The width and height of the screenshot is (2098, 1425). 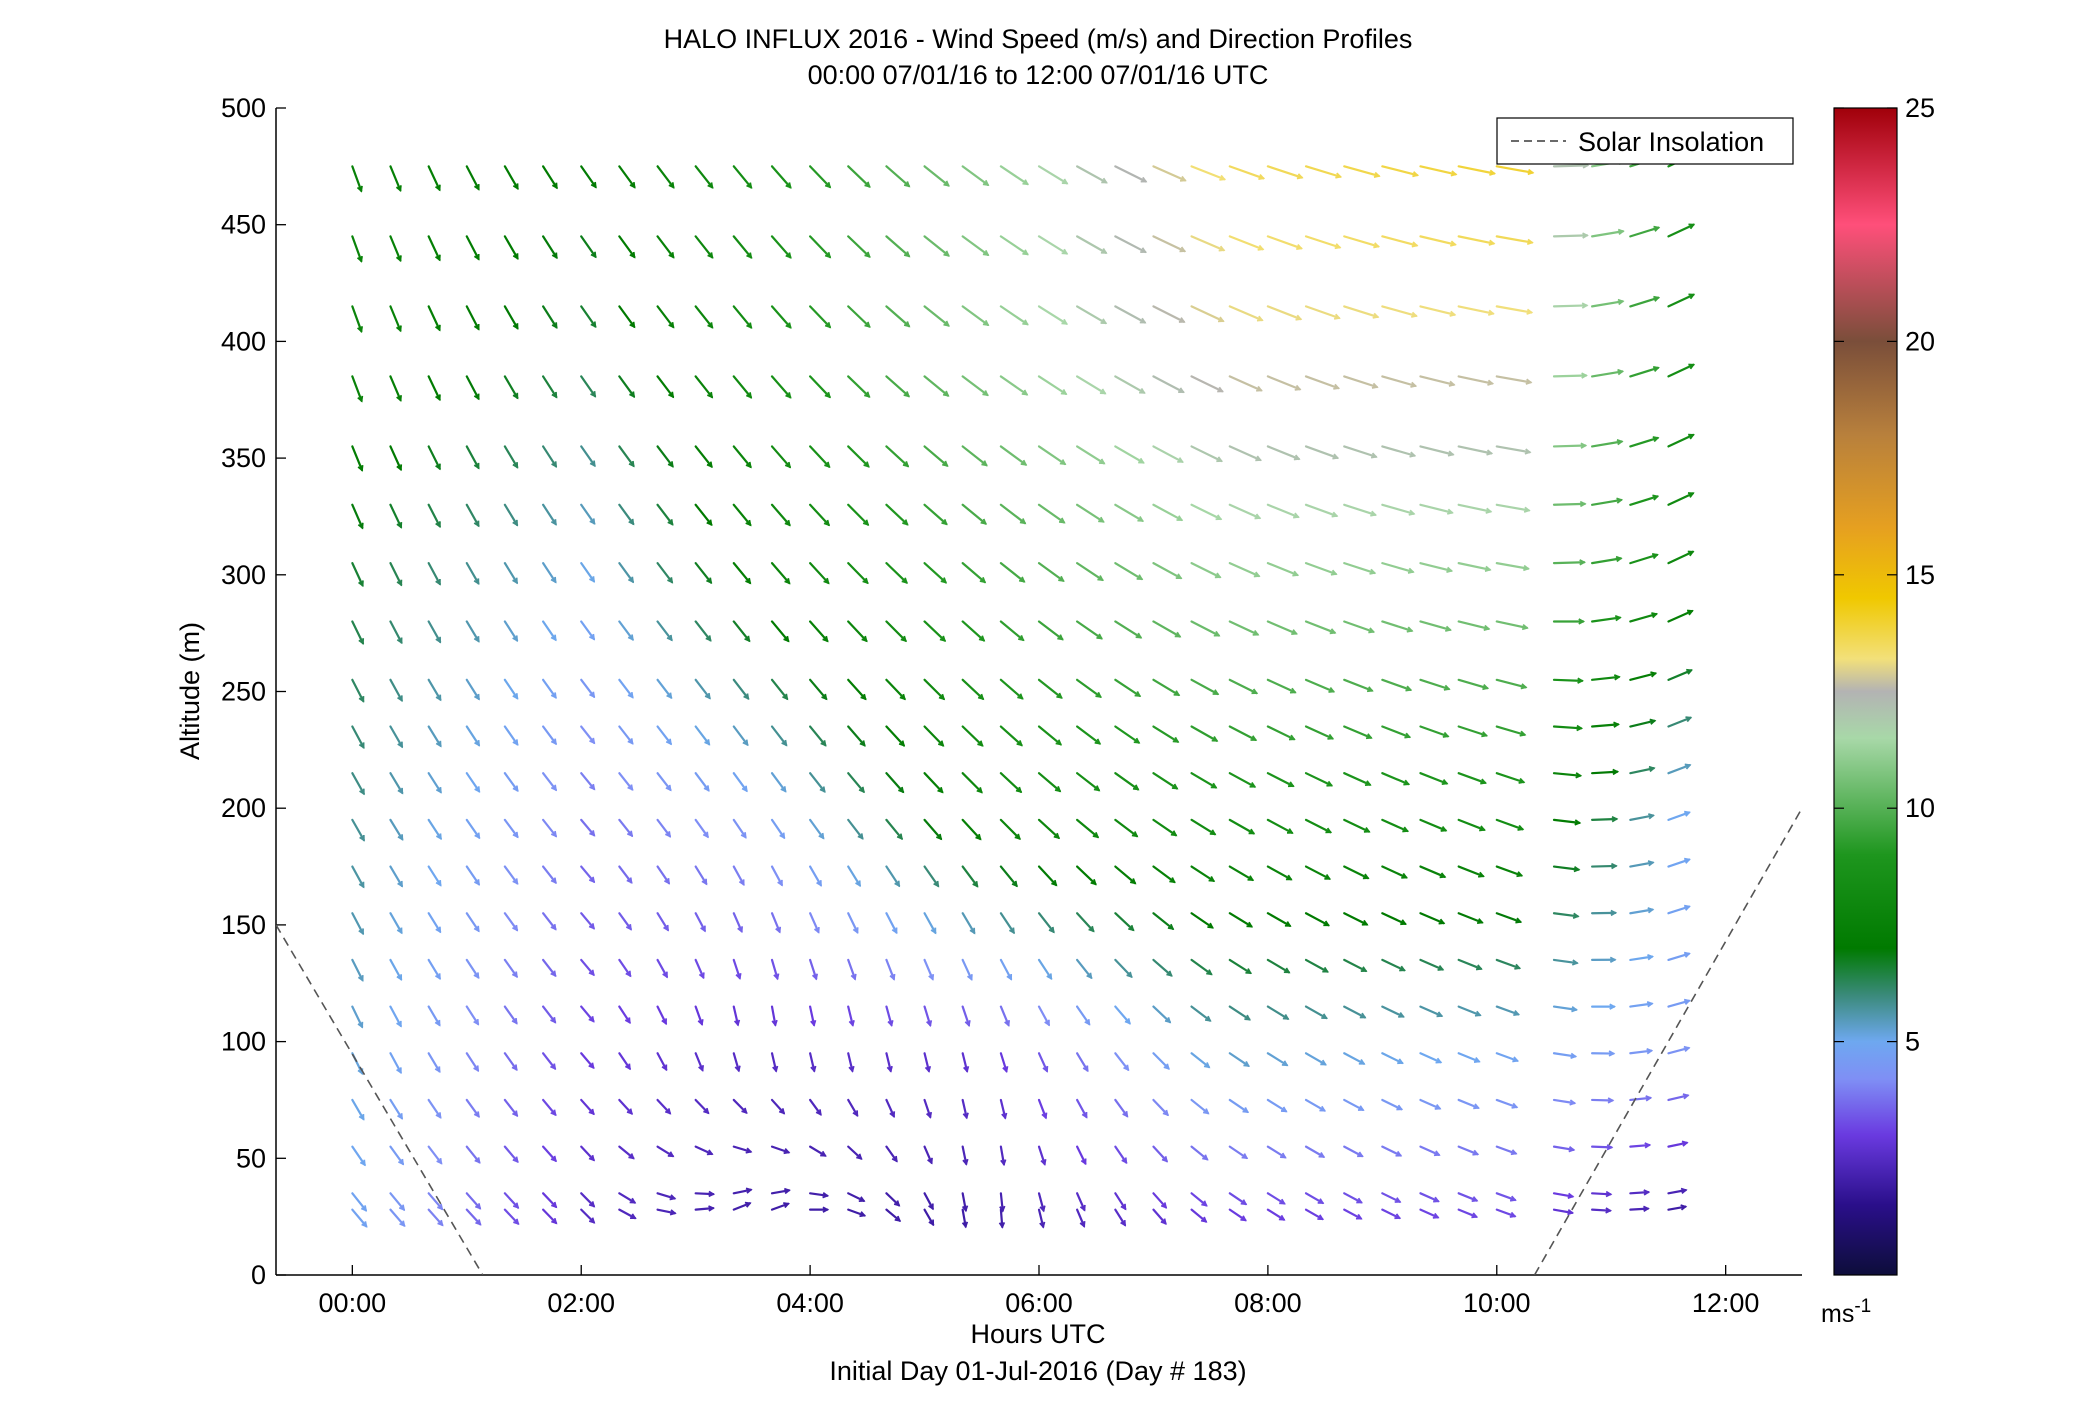 What do you see at coordinates (1837, 1314) in the screenshot?
I see `colorbar-unit-base: ms` at bounding box center [1837, 1314].